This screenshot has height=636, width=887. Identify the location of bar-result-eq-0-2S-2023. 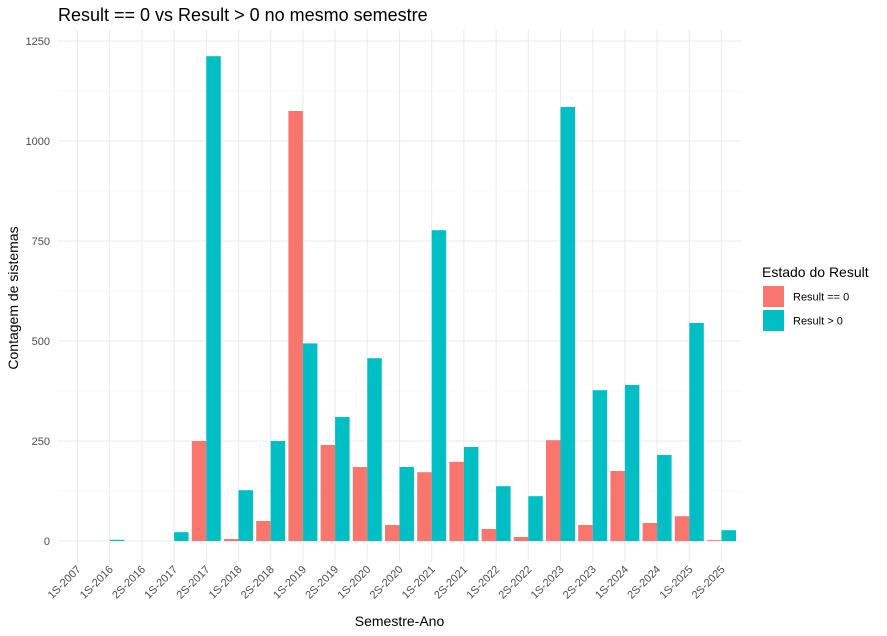
(585, 533).